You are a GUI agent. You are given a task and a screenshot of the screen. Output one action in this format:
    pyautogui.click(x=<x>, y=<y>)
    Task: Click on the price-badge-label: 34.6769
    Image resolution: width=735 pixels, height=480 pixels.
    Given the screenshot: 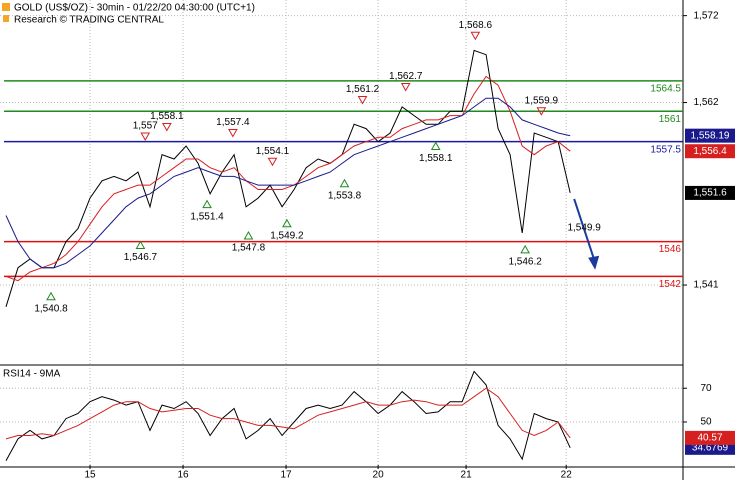 What is the action you would take?
    pyautogui.click(x=710, y=447)
    